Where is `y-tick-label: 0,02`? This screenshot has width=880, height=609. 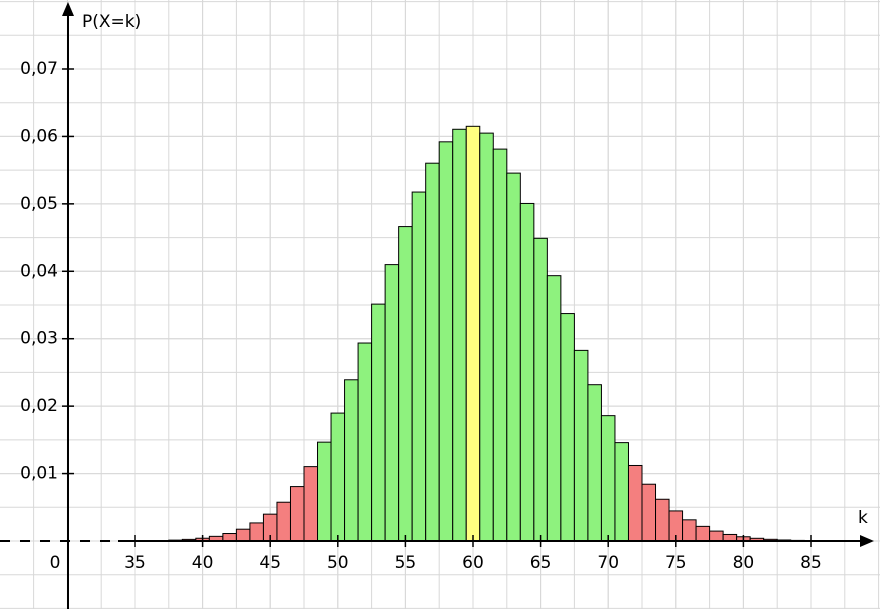
y-tick-label: 0,02 is located at coordinates (39, 406).